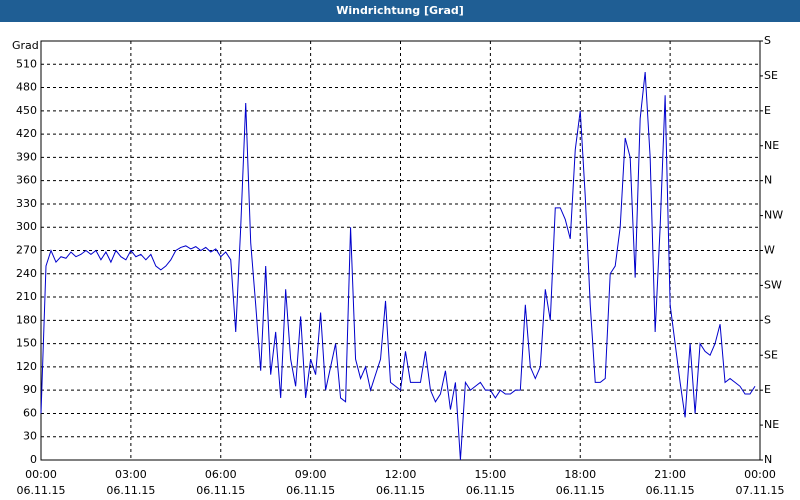  What do you see at coordinates (26, 87) in the screenshot?
I see `y-tick-label: 480` at bounding box center [26, 87].